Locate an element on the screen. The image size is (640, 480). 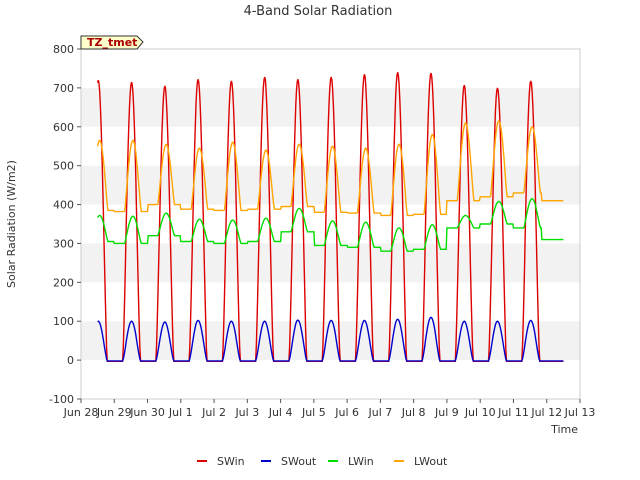
chart-title: 4-Band Solar Radiation is located at coordinates (318, 11).